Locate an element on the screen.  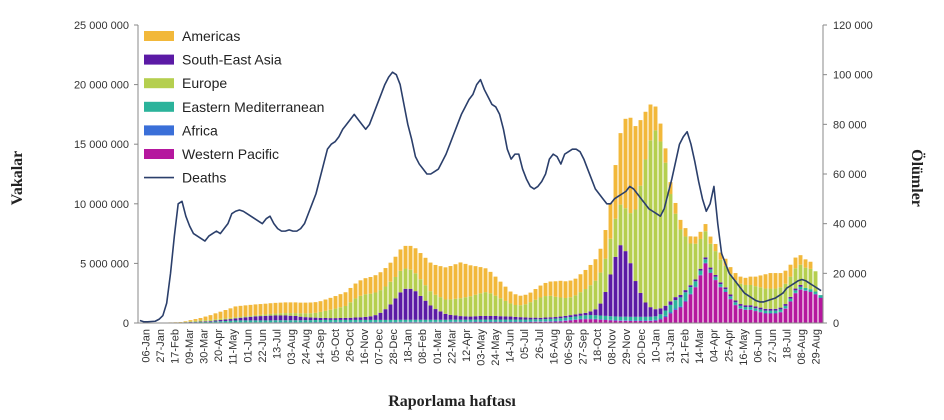
x-tick-label: 06-Sep is located at coordinates (569, 346).